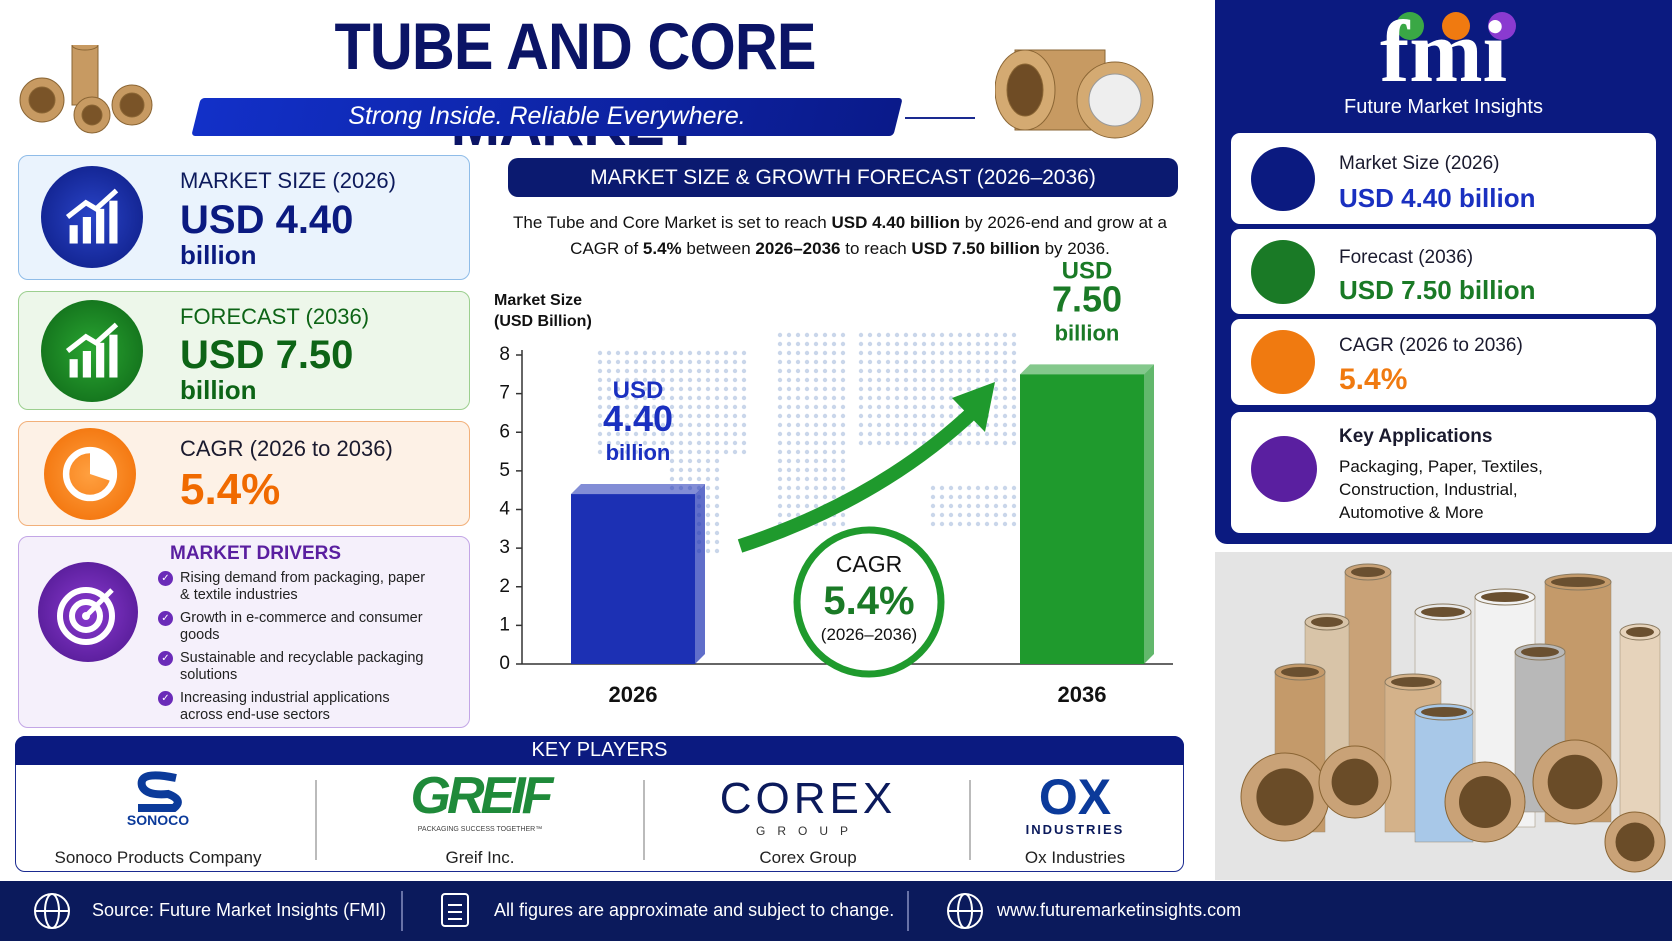 The height and width of the screenshot is (941, 1672). What do you see at coordinates (256, 553) in the screenshot?
I see `drivers-title: MARKET DRIVERS` at bounding box center [256, 553].